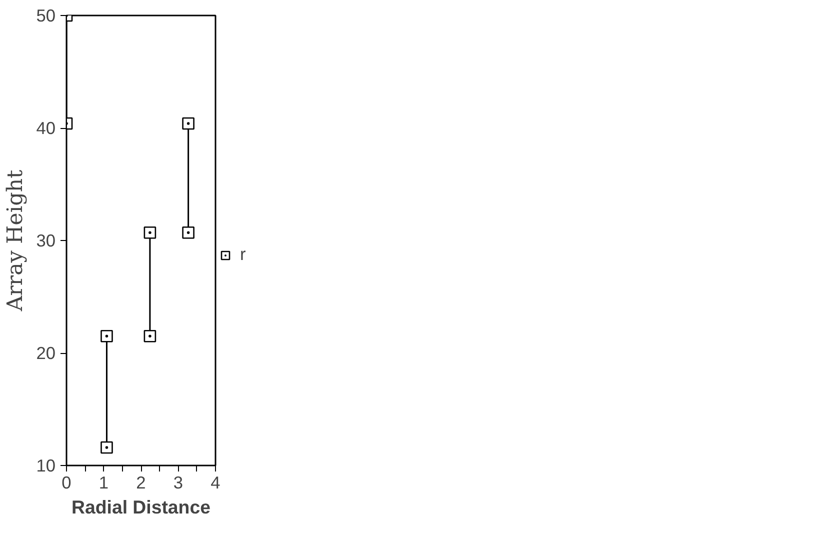  What do you see at coordinates (67, 482) in the screenshot?
I see `x-tick-label: 0` at bounding box center [67, 482].